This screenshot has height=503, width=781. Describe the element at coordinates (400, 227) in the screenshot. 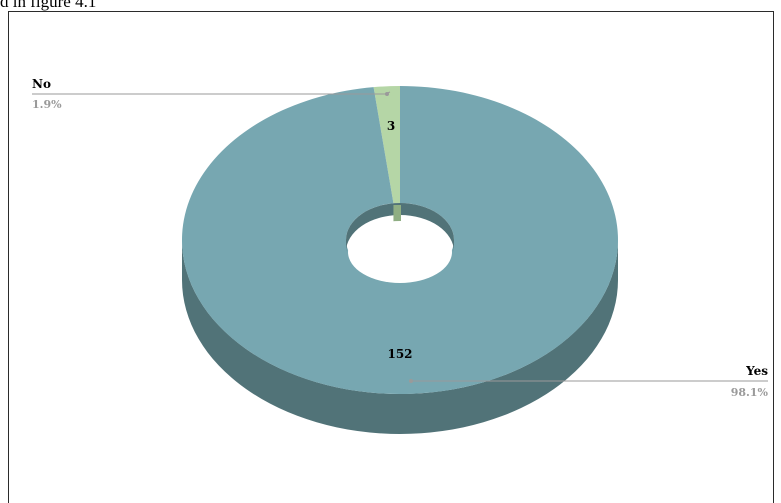

I see `hole-inner-wall` at that location.